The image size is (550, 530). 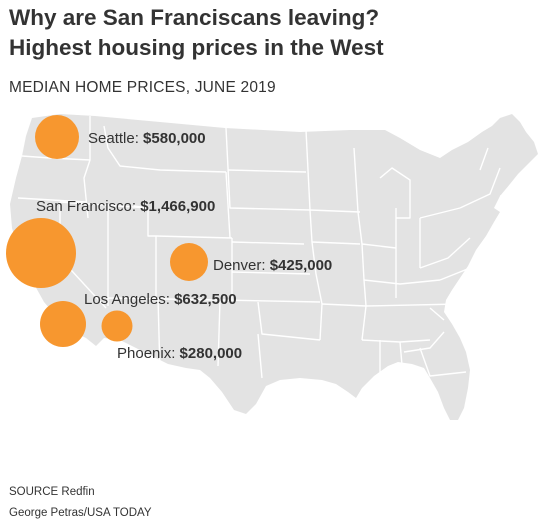 I want to click on map-subtitle: MEDIAN HOME PRICES, JUNE 2019, so click(x=142, y=87).